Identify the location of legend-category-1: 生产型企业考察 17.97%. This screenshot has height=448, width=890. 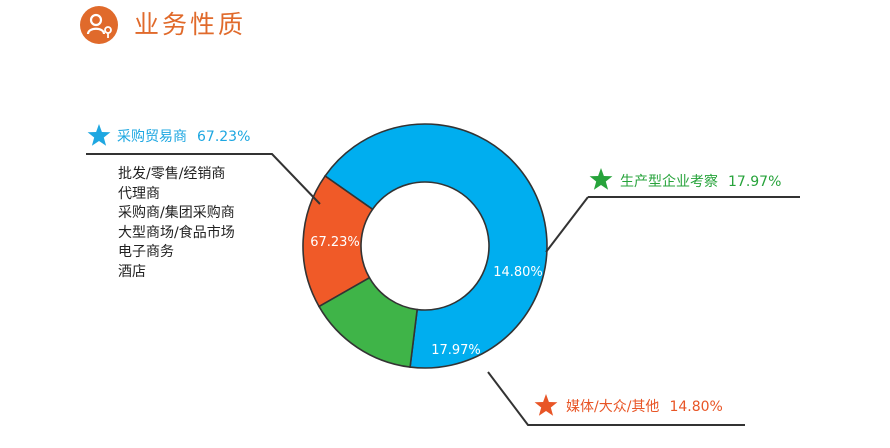
(700, 181).